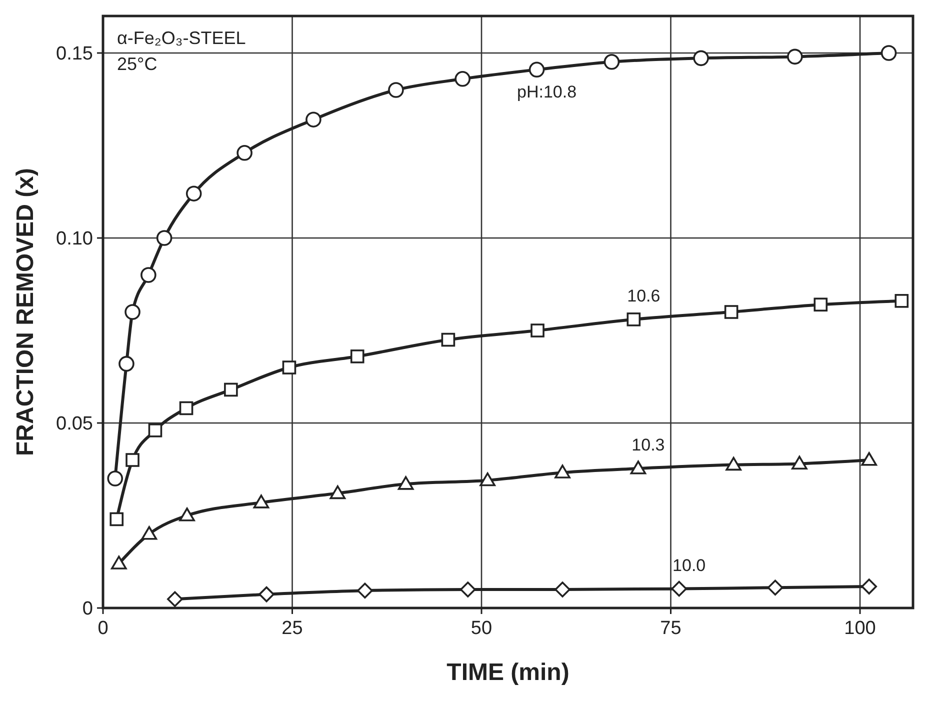 Image resolution: width=933 pixels, height=709 pixels. What do you see at coordinates (481, 628) in the screenshot?
I see `x-tick-label: 50` at bounding box center [481, 628].